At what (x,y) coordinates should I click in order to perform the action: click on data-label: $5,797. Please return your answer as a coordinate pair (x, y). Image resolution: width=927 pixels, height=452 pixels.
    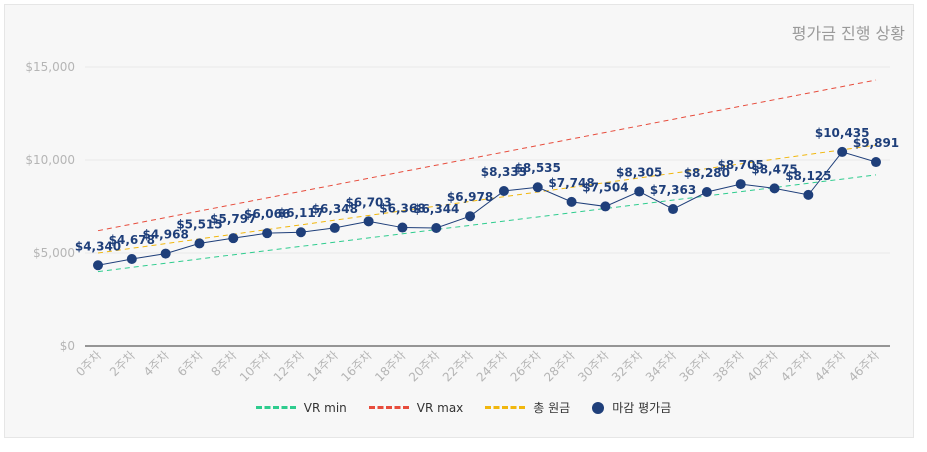
    Looking at the image, I should click on (233, 219).